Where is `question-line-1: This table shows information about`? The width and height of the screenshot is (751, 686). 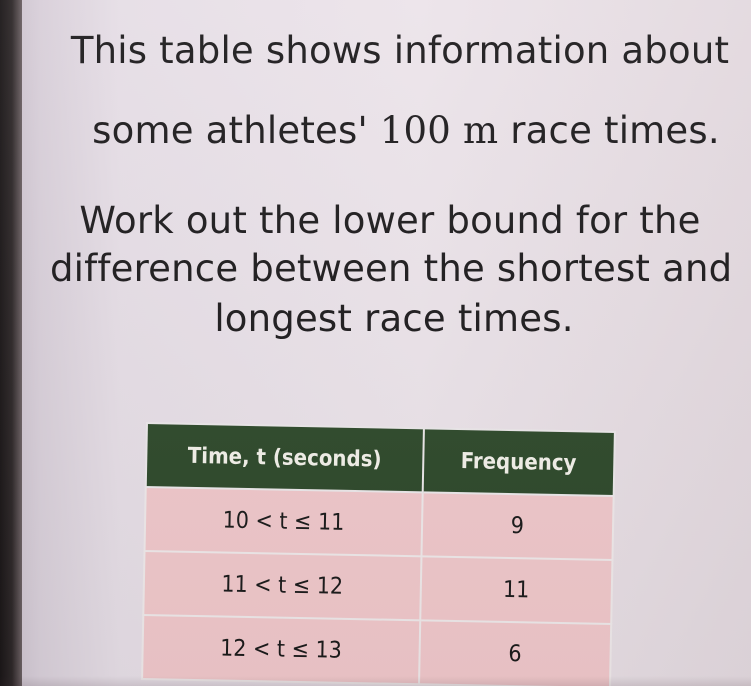 question-line-1: This table shows information about is located at coordinates (400, 50).